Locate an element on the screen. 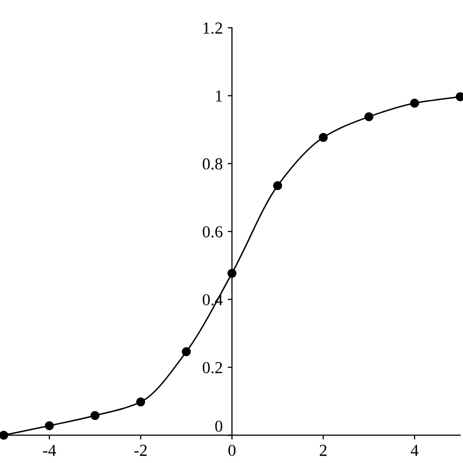  y-tick-label: 0 is located at coordinates (218, 426).